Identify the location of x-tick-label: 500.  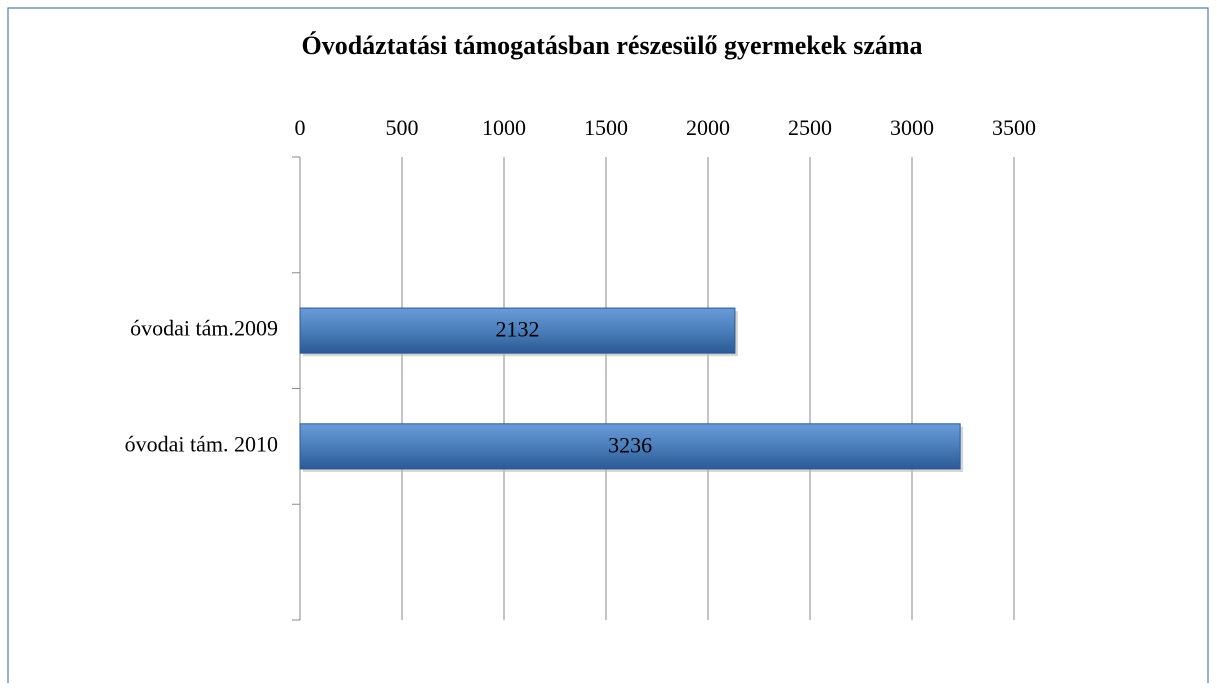
(402, 127).